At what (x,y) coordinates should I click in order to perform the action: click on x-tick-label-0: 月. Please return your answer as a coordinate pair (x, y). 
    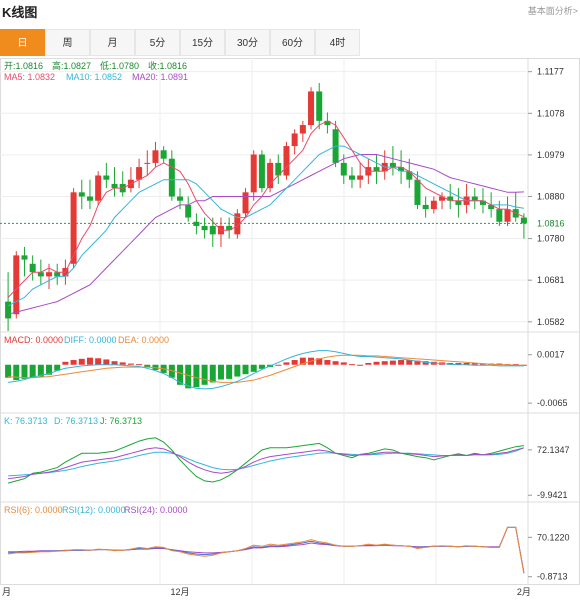
    Looking at the image, I should click on (6, 592).